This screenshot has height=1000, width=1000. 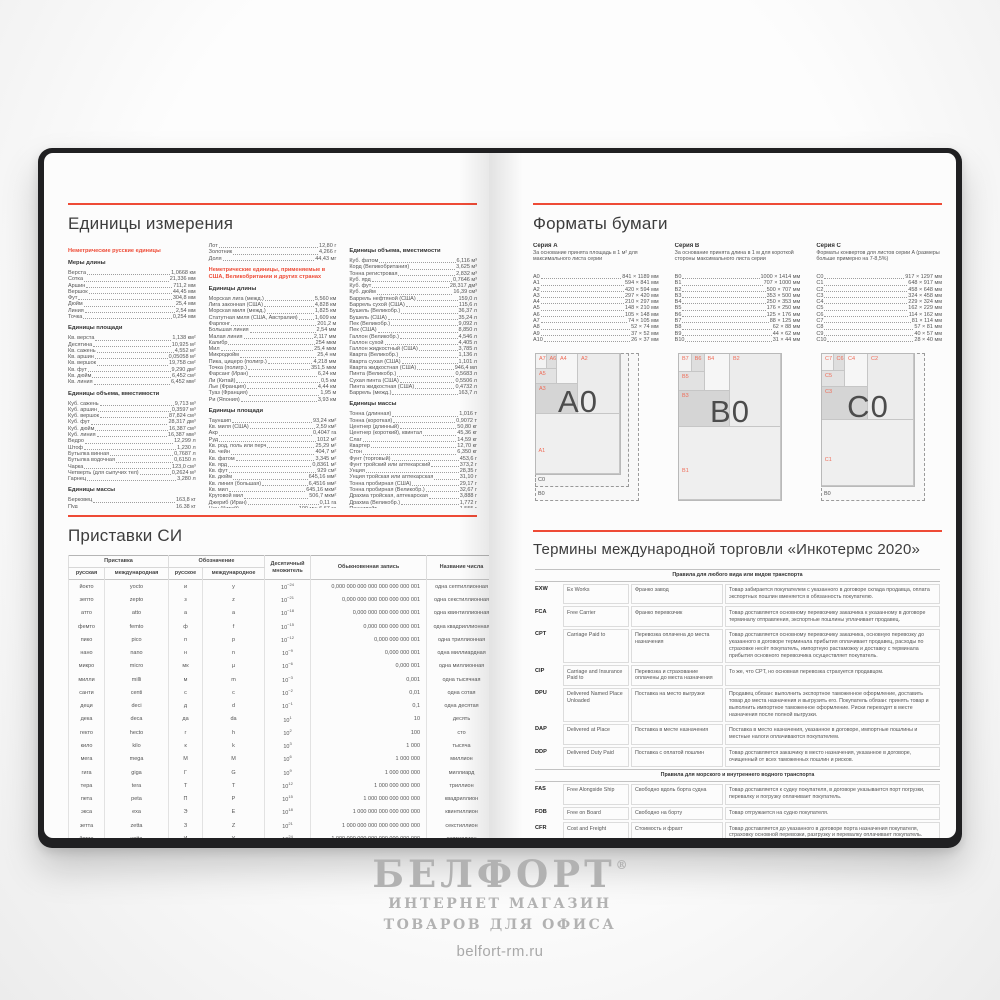 What do you see at coordinates (541, 494) in the screenshot?
I see `dashed-format-label: B0` at bounding box center [541, 494].